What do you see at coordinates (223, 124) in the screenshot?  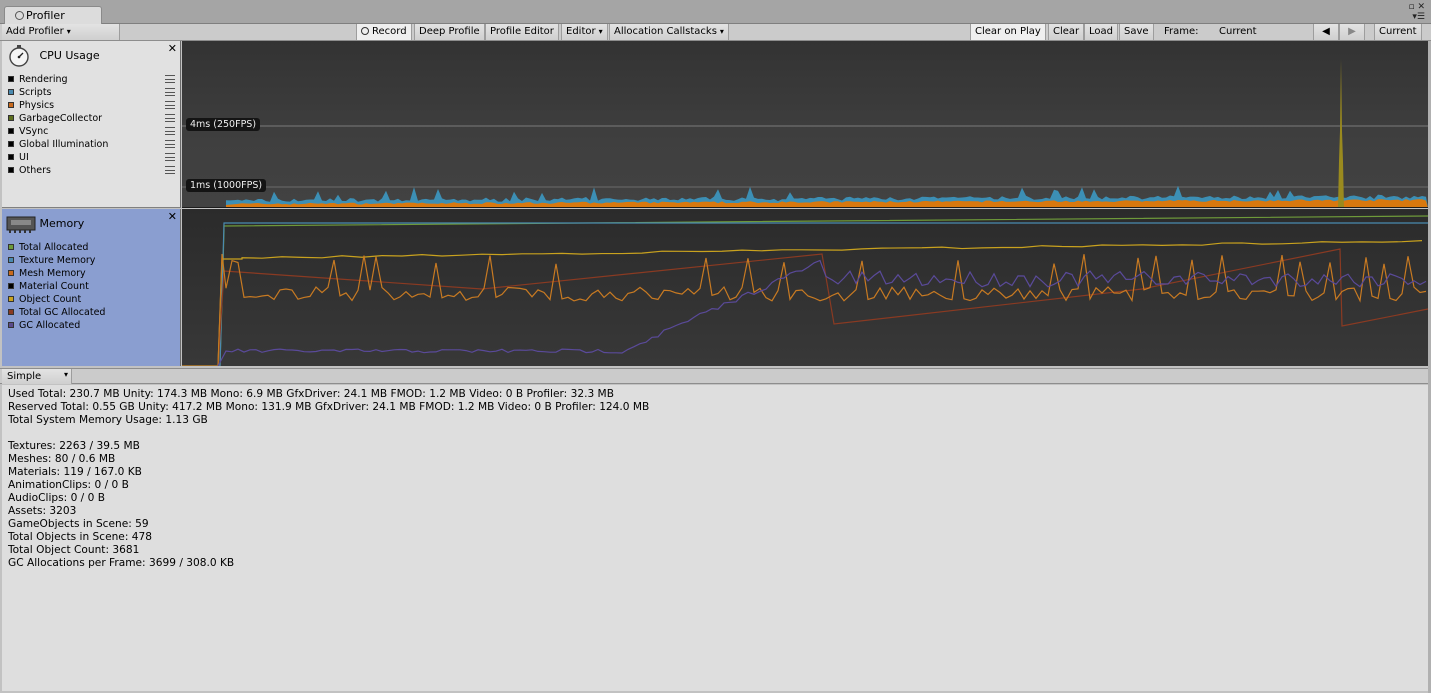 I see `label-4ms: 4ms (250FPS)` at bounding box center [223, 124].